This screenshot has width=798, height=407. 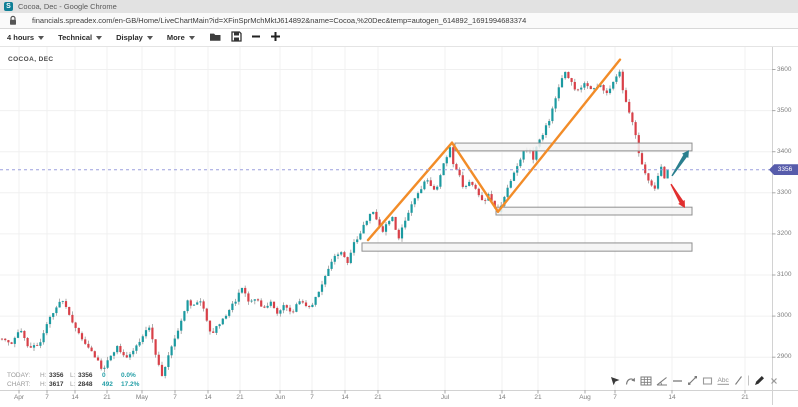 What do you see at coordinates (784, 274) in the screenshot?
I see `price-axis-label: 3100` at bounding box center [784, 274].